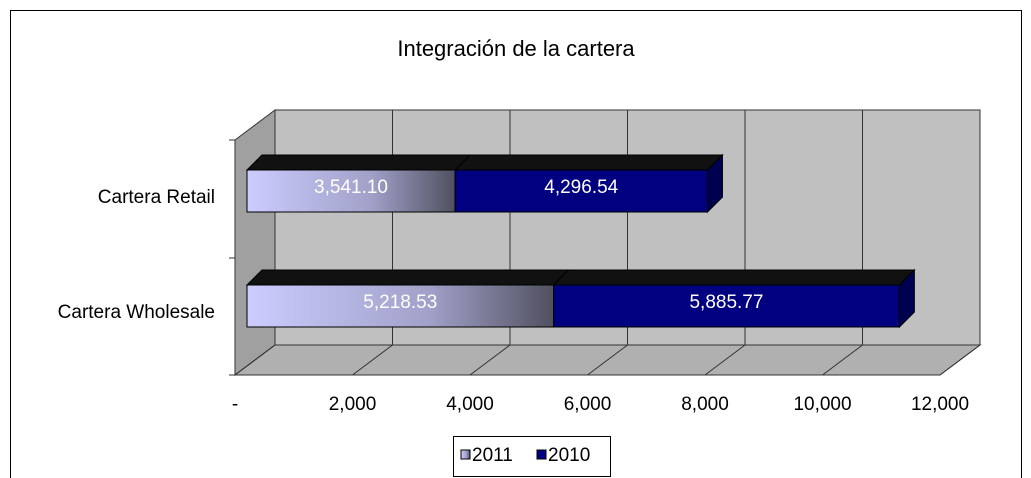 This screenshot has height=478, width=1031. What do you see at coordinates (136, 312) in the screenshot?
I see `y-tick-label: Cartera Wholesale` at bounding box center [136, 312].